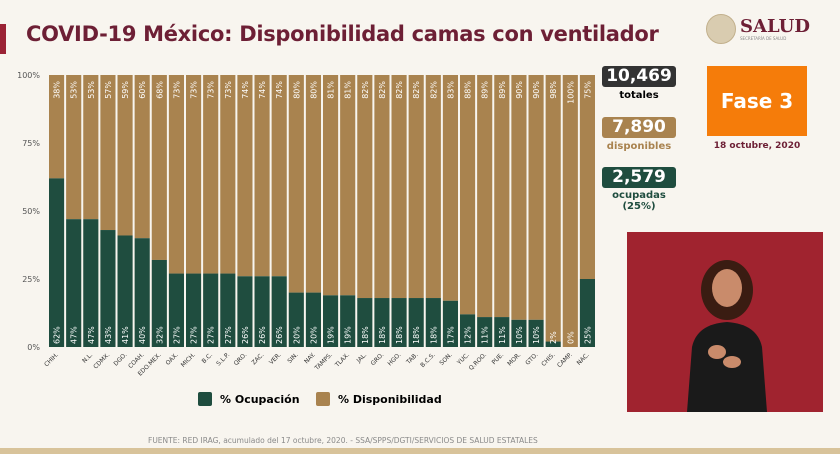 This screenshot has width=840, height=454. What do you see at coordinates (331, 90) in the screenshot?
I see `data-label-disponibilidad: 81%` at bounding box center [331, 90].